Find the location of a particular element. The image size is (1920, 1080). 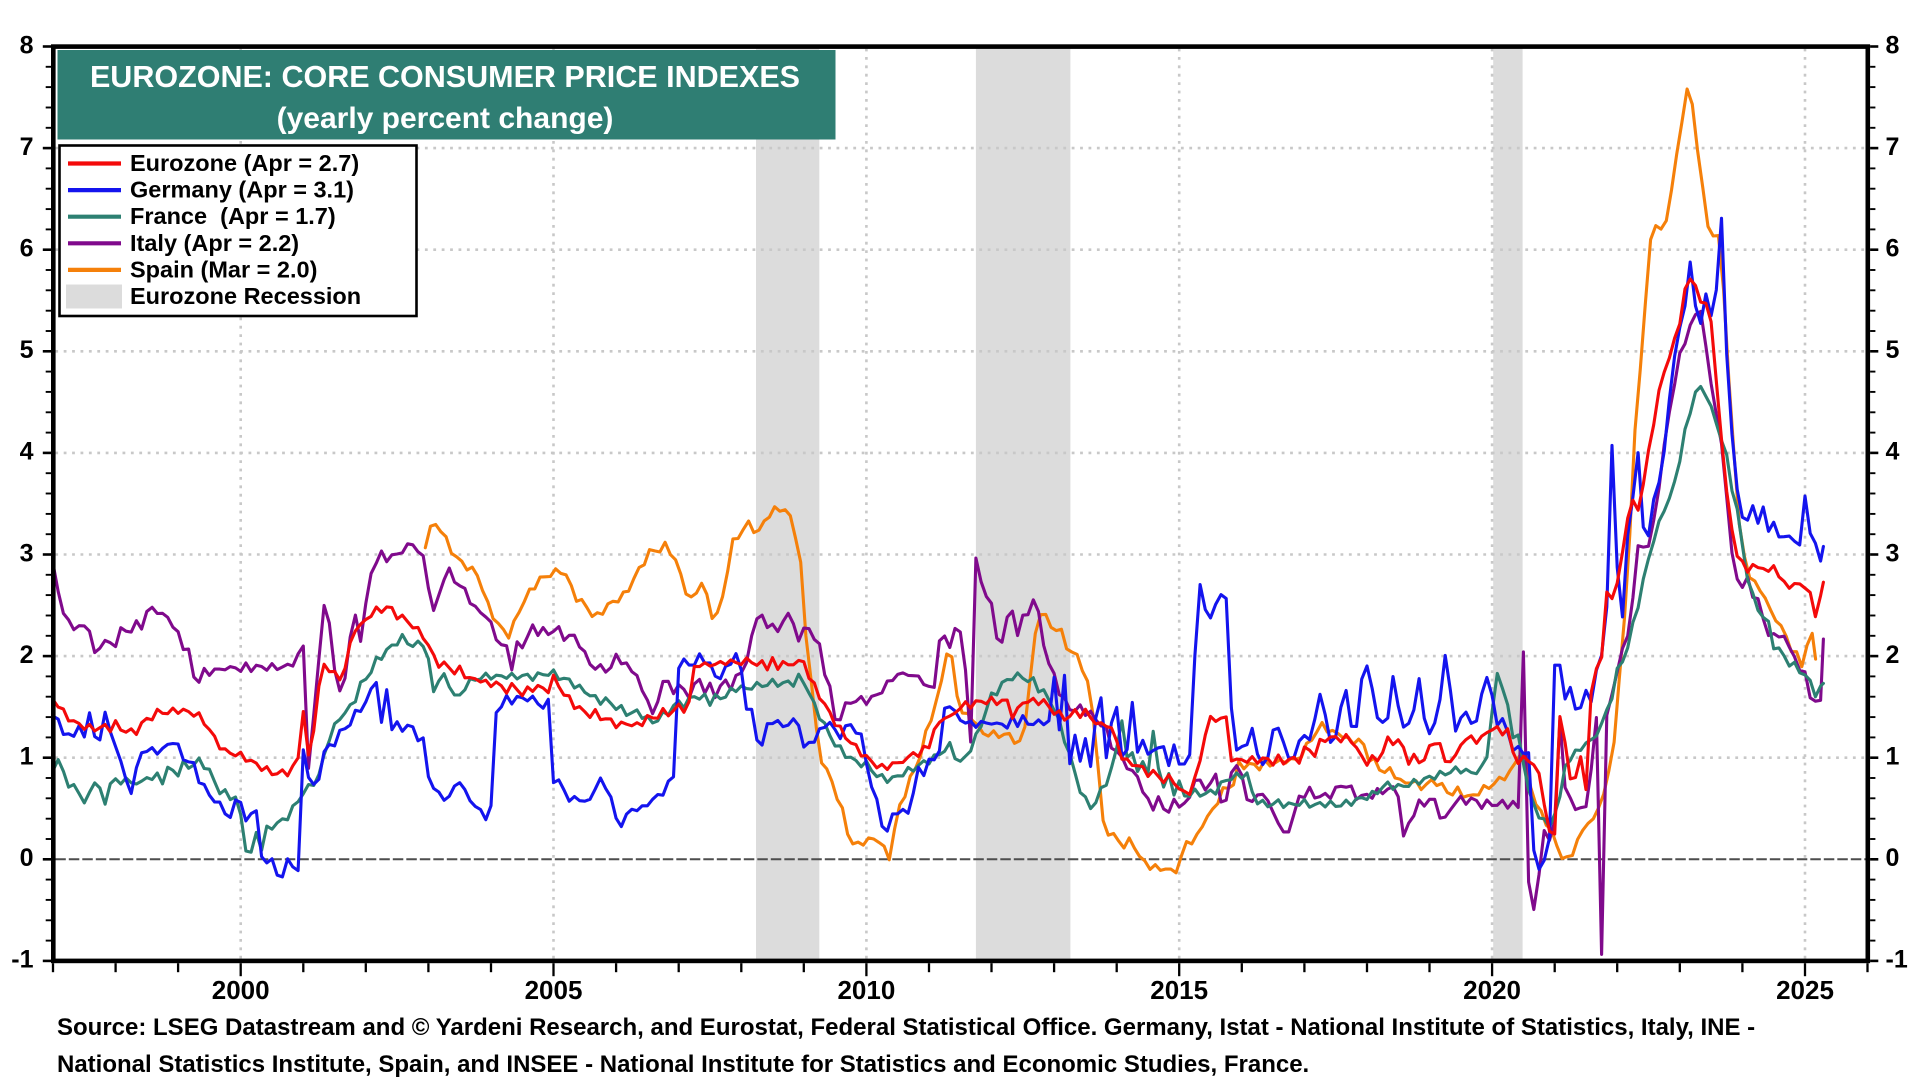

svg-text: Eurozone Recession is located at coordinates (245, 296).